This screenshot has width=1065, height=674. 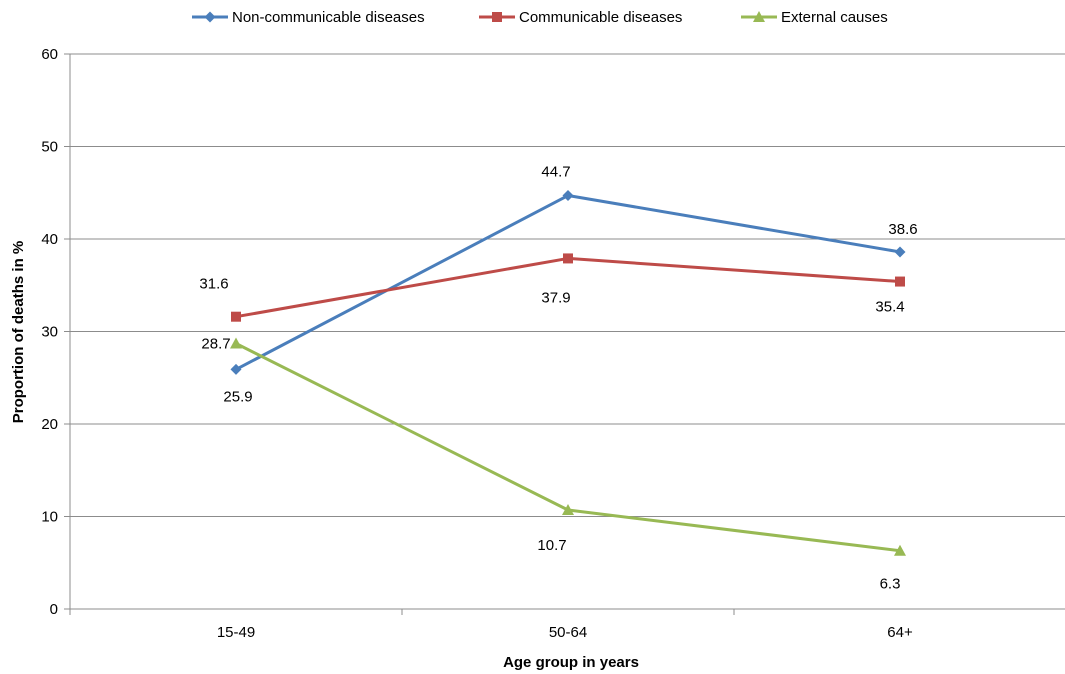 I want to click on legend-item: Non-communicable diseases, so click(x=308, y=17).